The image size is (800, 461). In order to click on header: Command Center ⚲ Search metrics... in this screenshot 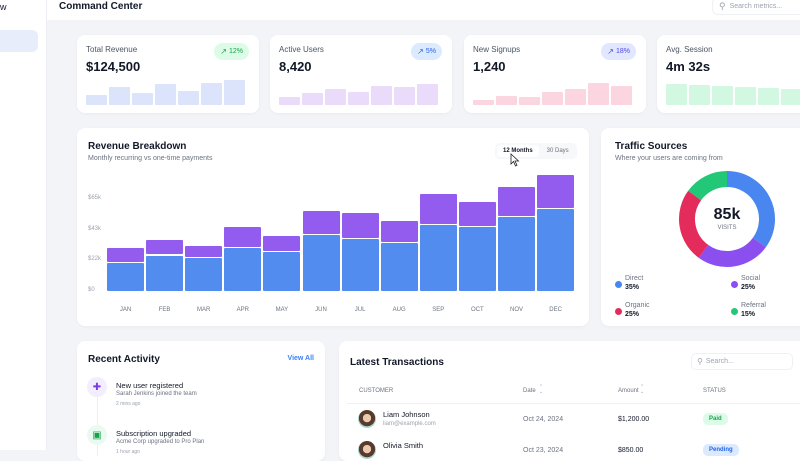, I will do `click(423, 10)`.